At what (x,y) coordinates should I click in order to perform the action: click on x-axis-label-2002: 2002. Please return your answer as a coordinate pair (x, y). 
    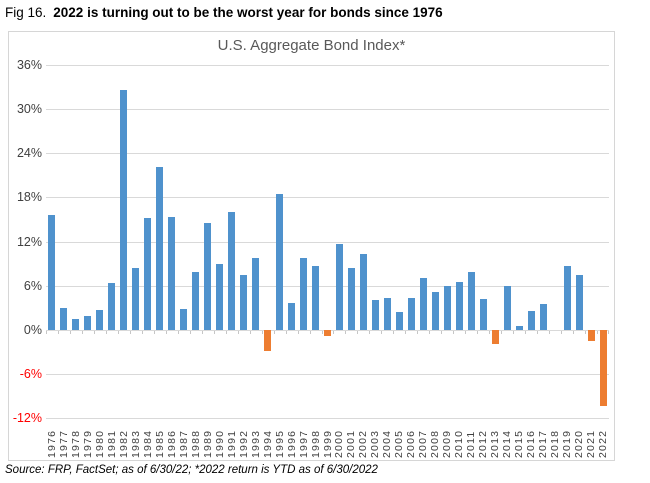
    Looking at the image, I should click on (363, 443).